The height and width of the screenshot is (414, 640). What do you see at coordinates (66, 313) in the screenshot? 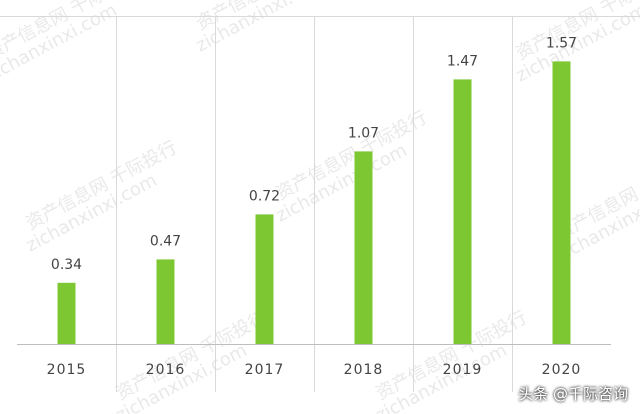
I see `bar-2015` at bounding box center [66, 313].